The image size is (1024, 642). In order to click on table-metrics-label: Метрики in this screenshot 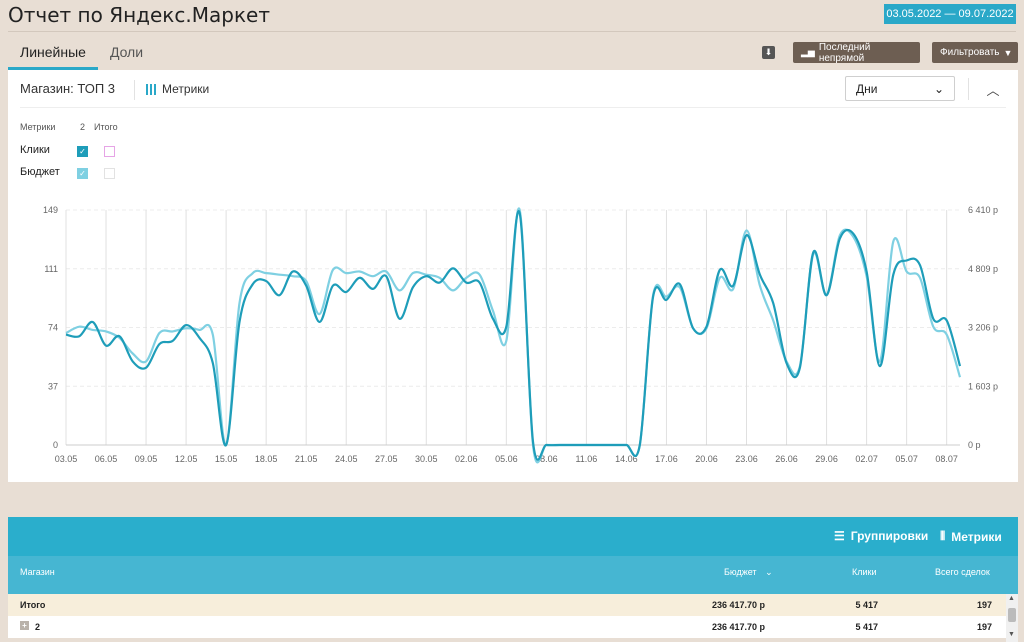, I will do `click(976, 536)`.